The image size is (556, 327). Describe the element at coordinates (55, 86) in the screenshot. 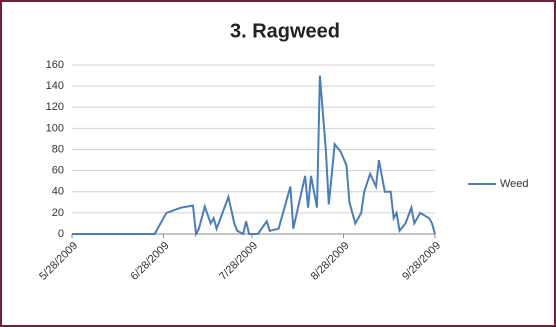

I see `y-tick-label: 140` at that location.